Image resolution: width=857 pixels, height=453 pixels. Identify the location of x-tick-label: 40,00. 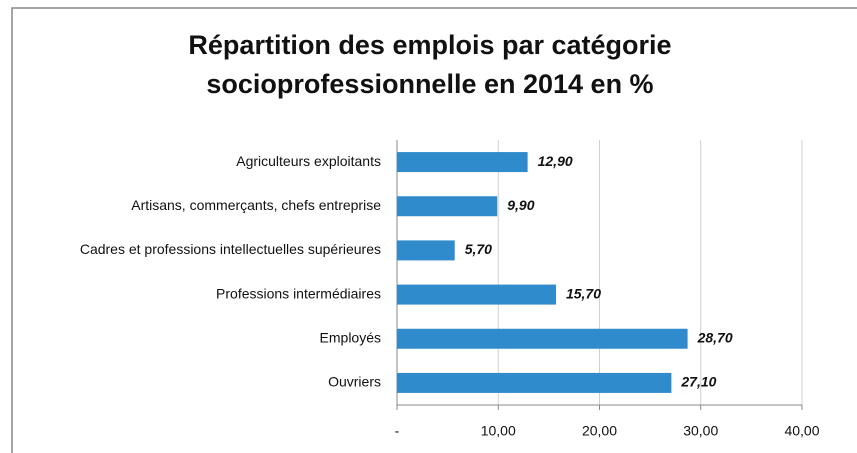
(801, 431).